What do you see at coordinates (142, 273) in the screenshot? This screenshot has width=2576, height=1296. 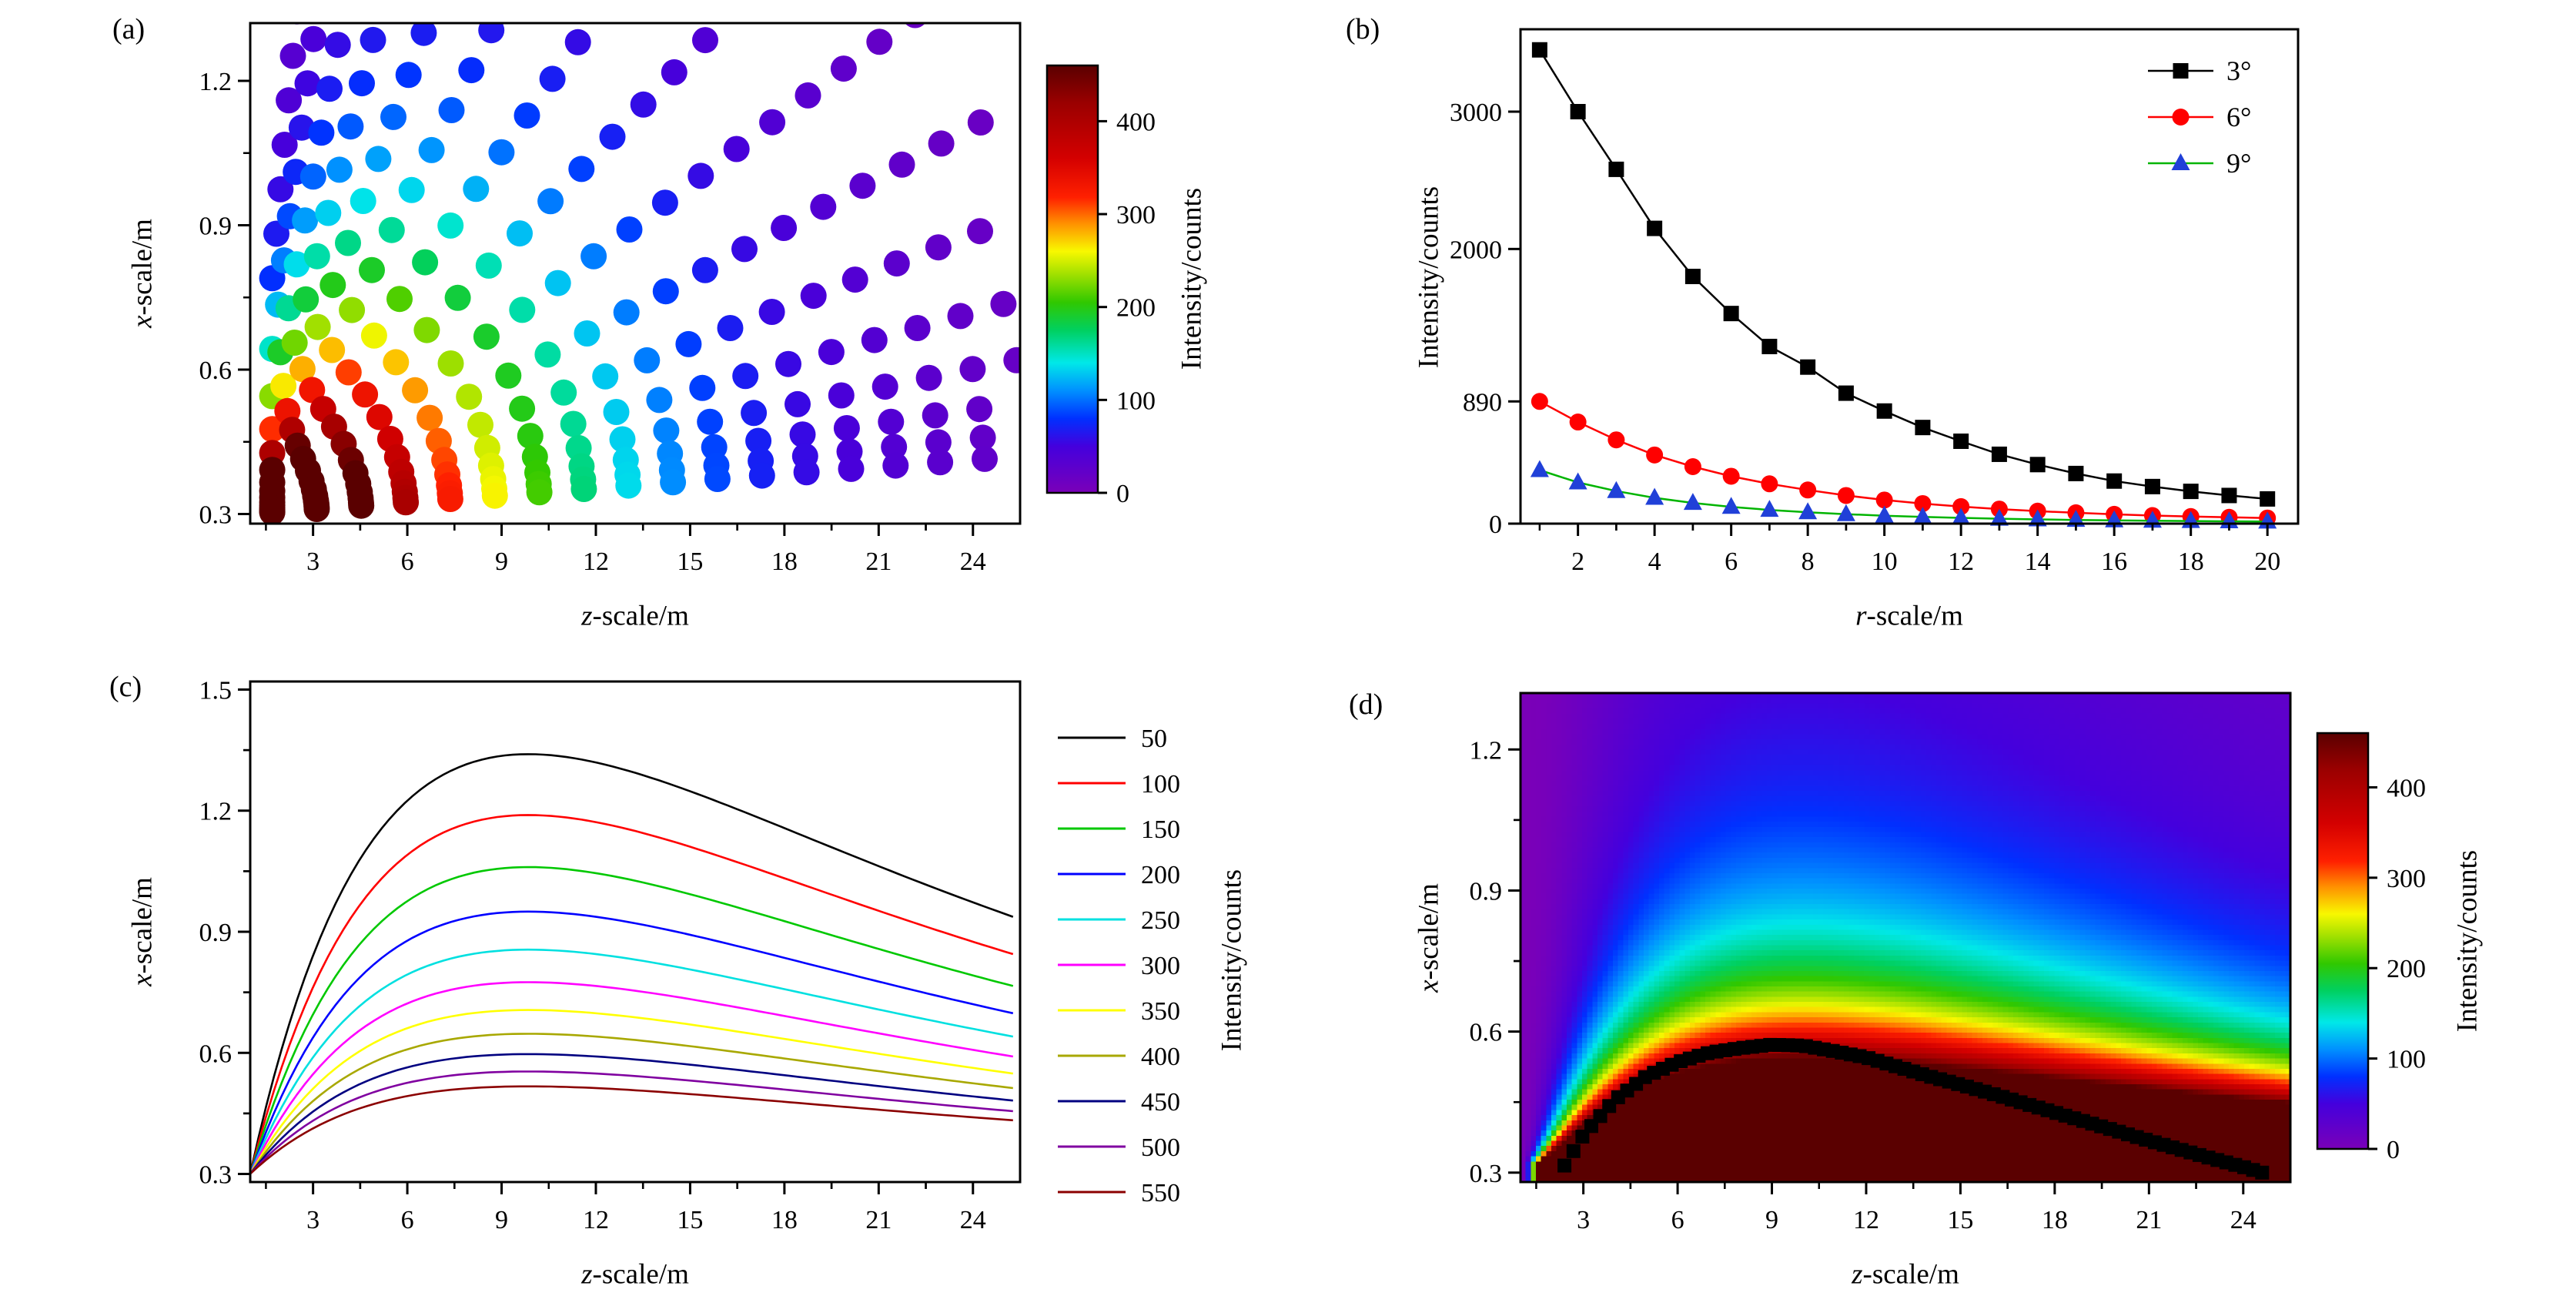 I see `panel-a-ylabel: x-scale/m` at bounding box center [142, 273].